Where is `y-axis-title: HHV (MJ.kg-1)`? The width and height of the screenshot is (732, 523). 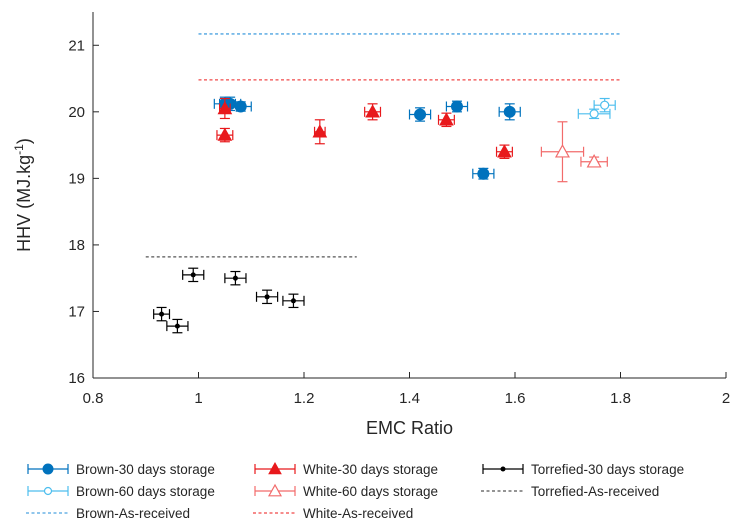
y-axis-title: HHV (MJ.kg-1) is located at coordinates (23, 195).